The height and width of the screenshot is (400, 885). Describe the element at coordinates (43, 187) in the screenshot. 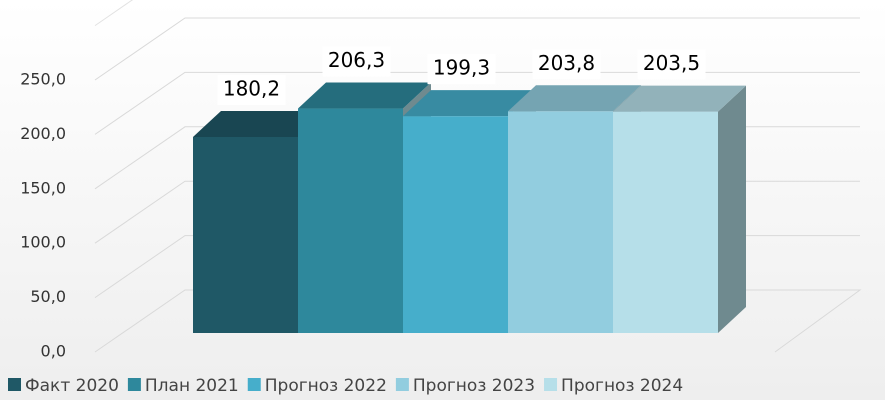

I see `y-tick-label: 150,0` at that location.